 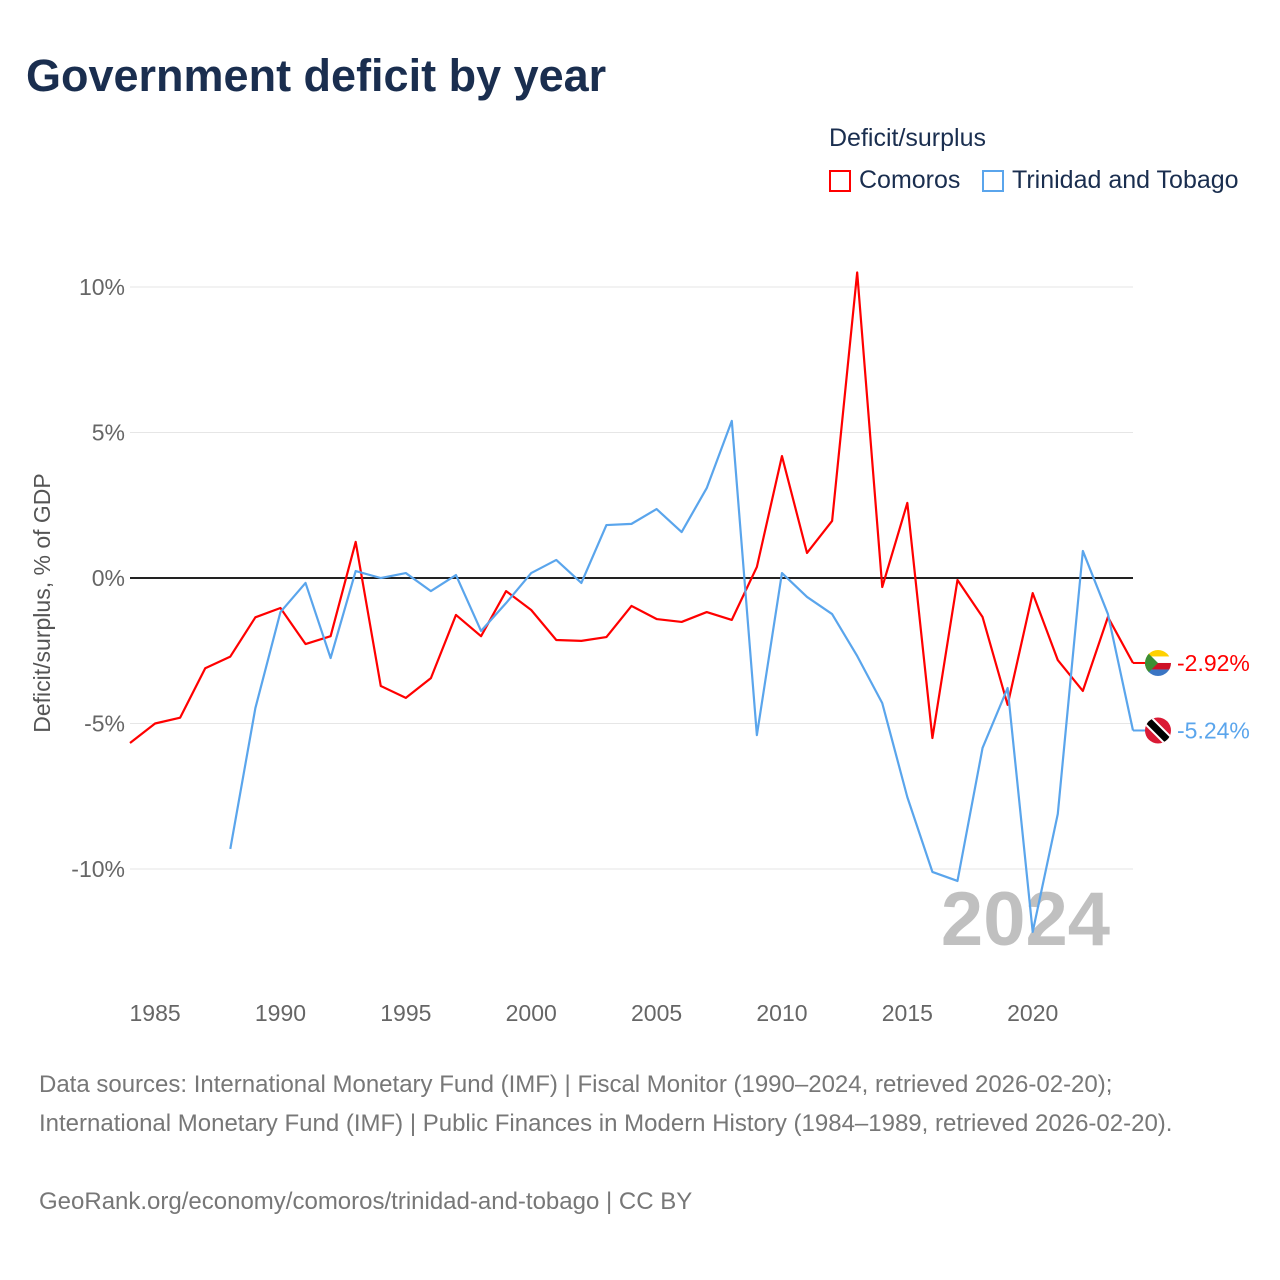 What do you see at coordinates (656, 1013) in the screenshot?
I see `x-tick-label: 2005` at bounding box center [656, 1013].